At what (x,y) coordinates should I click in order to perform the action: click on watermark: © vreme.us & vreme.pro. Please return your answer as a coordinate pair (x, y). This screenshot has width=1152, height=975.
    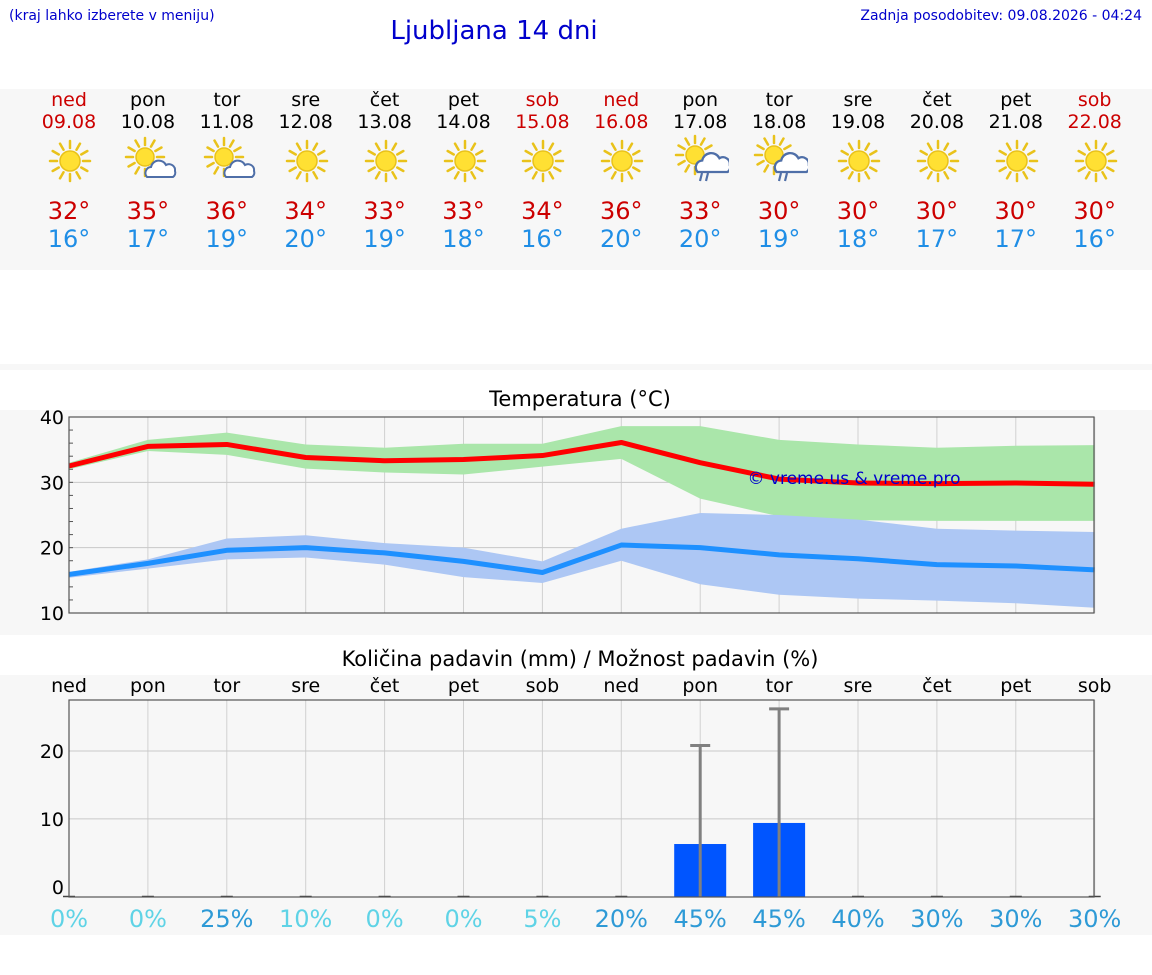
    Looking at the image, I should click on (853, 479).